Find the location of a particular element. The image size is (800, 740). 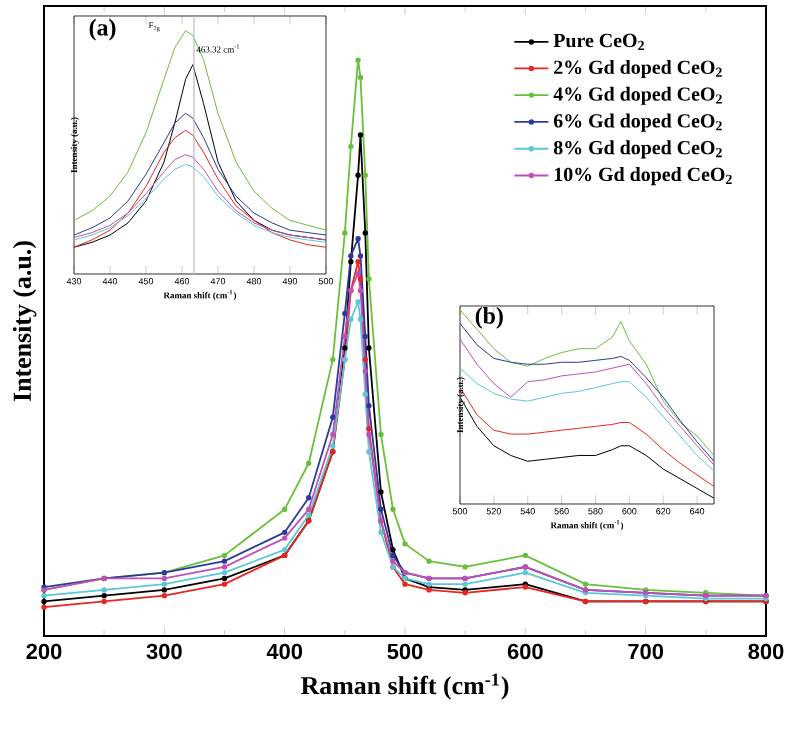

x-tick-label: 700 is located at coordinates (646, 651).